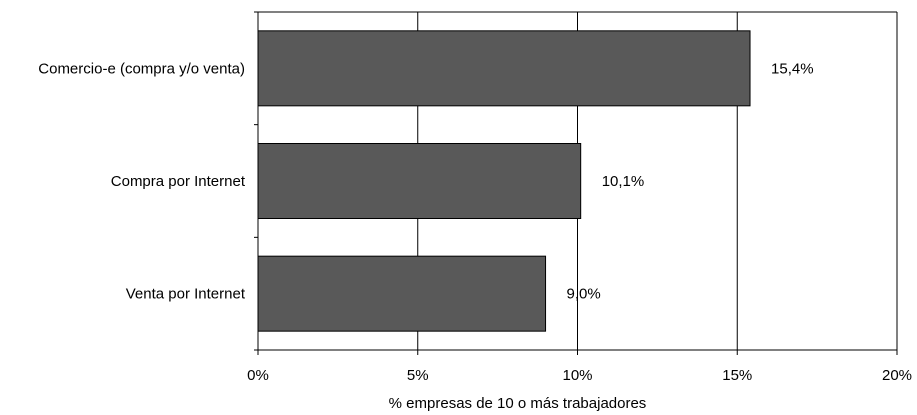  What do you see at coordinates (897, 375) in the screenshot?
I see `x-tick-label-4: 20%` at bounding box center [897, 375].